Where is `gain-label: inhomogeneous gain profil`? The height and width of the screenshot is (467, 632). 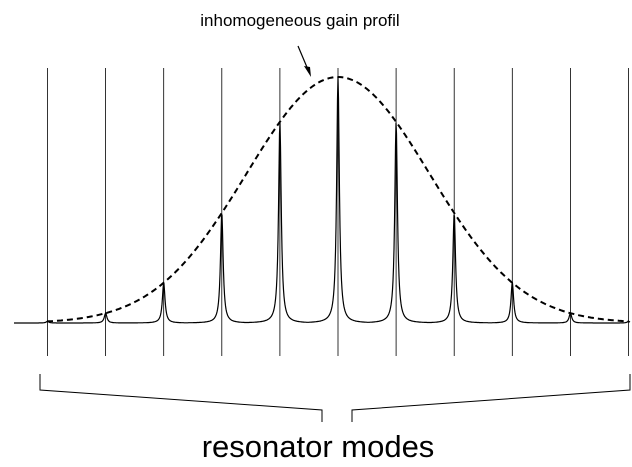 gain-label: inhomogeneous gain profil is located at coordinates (299, 20).